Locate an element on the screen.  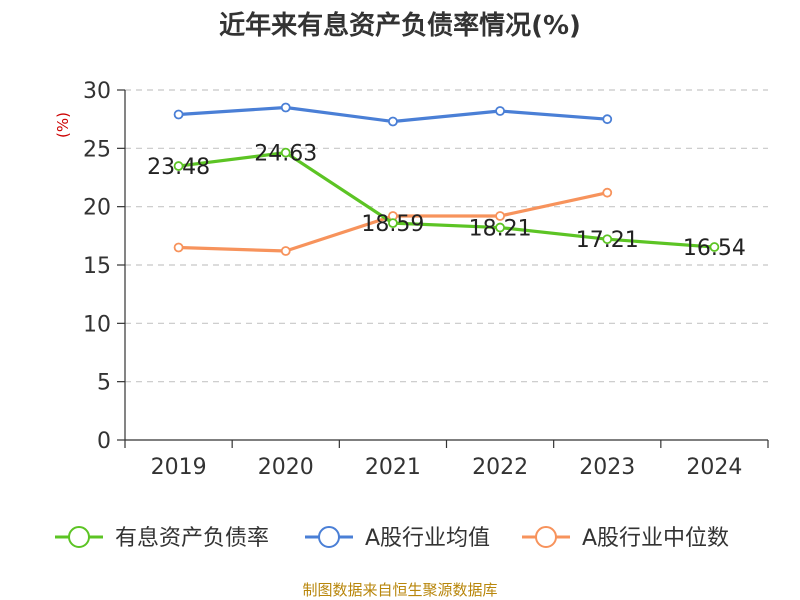
data-label: 18.59 is located at coordinates (392, 224).